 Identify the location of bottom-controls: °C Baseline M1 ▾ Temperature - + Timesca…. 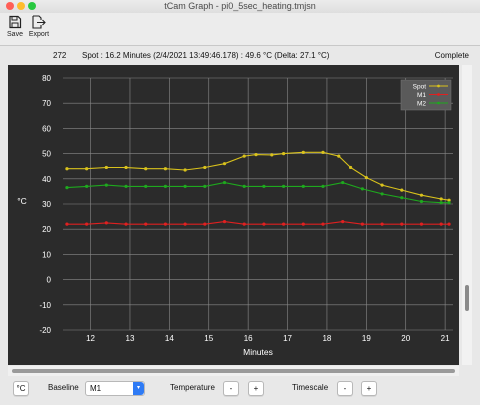
(240, 392).